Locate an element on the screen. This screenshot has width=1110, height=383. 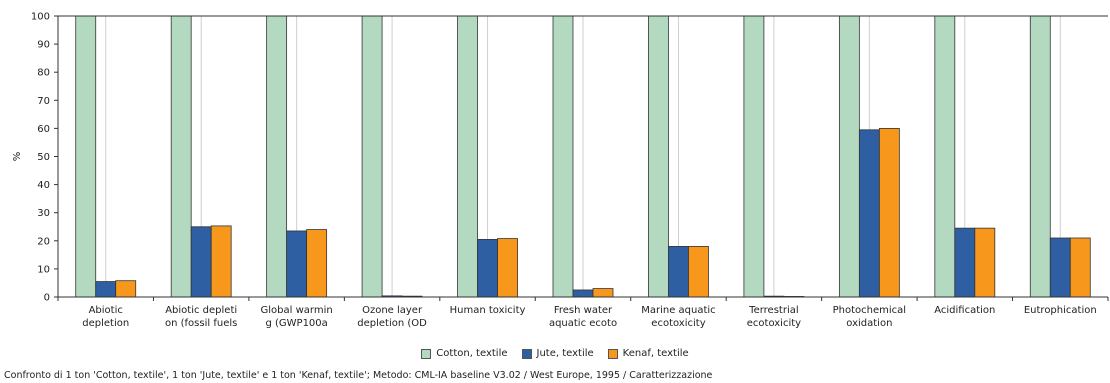
y-tick-label: 50 is located at coordinates (43, 157).